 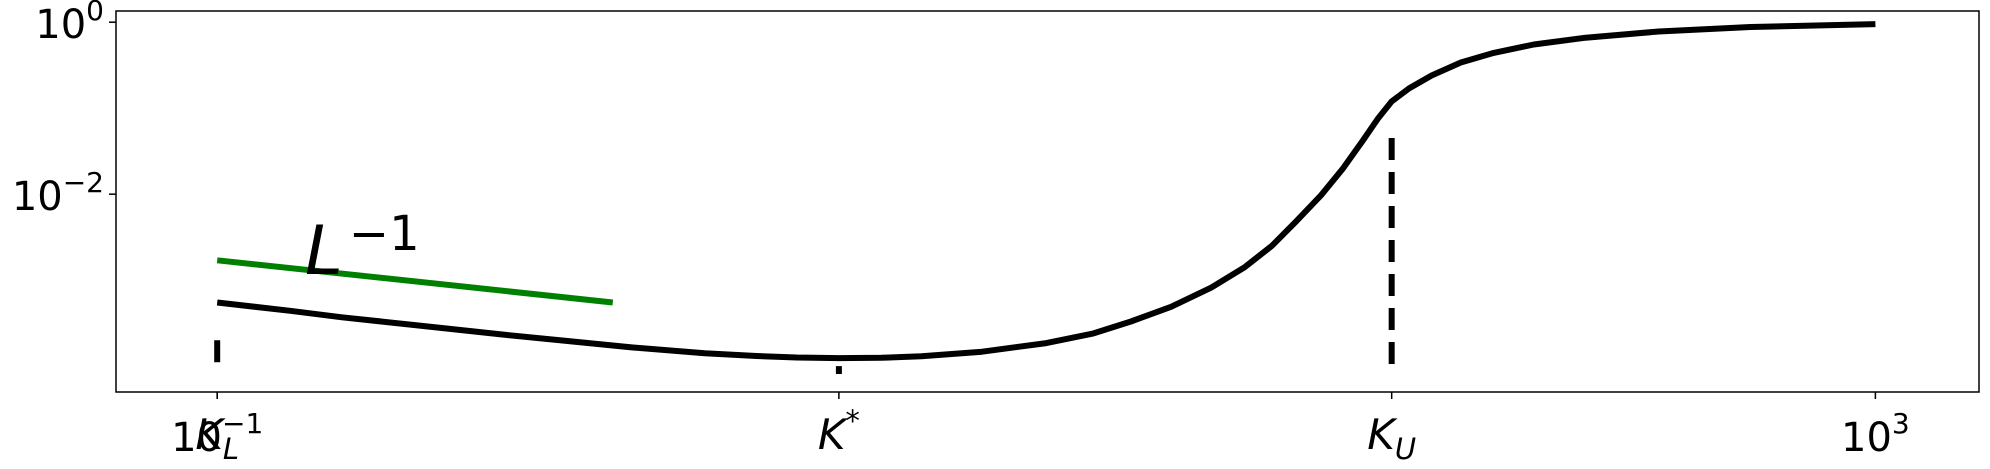 I want to click on reference-line, so click(x=415, y=281).